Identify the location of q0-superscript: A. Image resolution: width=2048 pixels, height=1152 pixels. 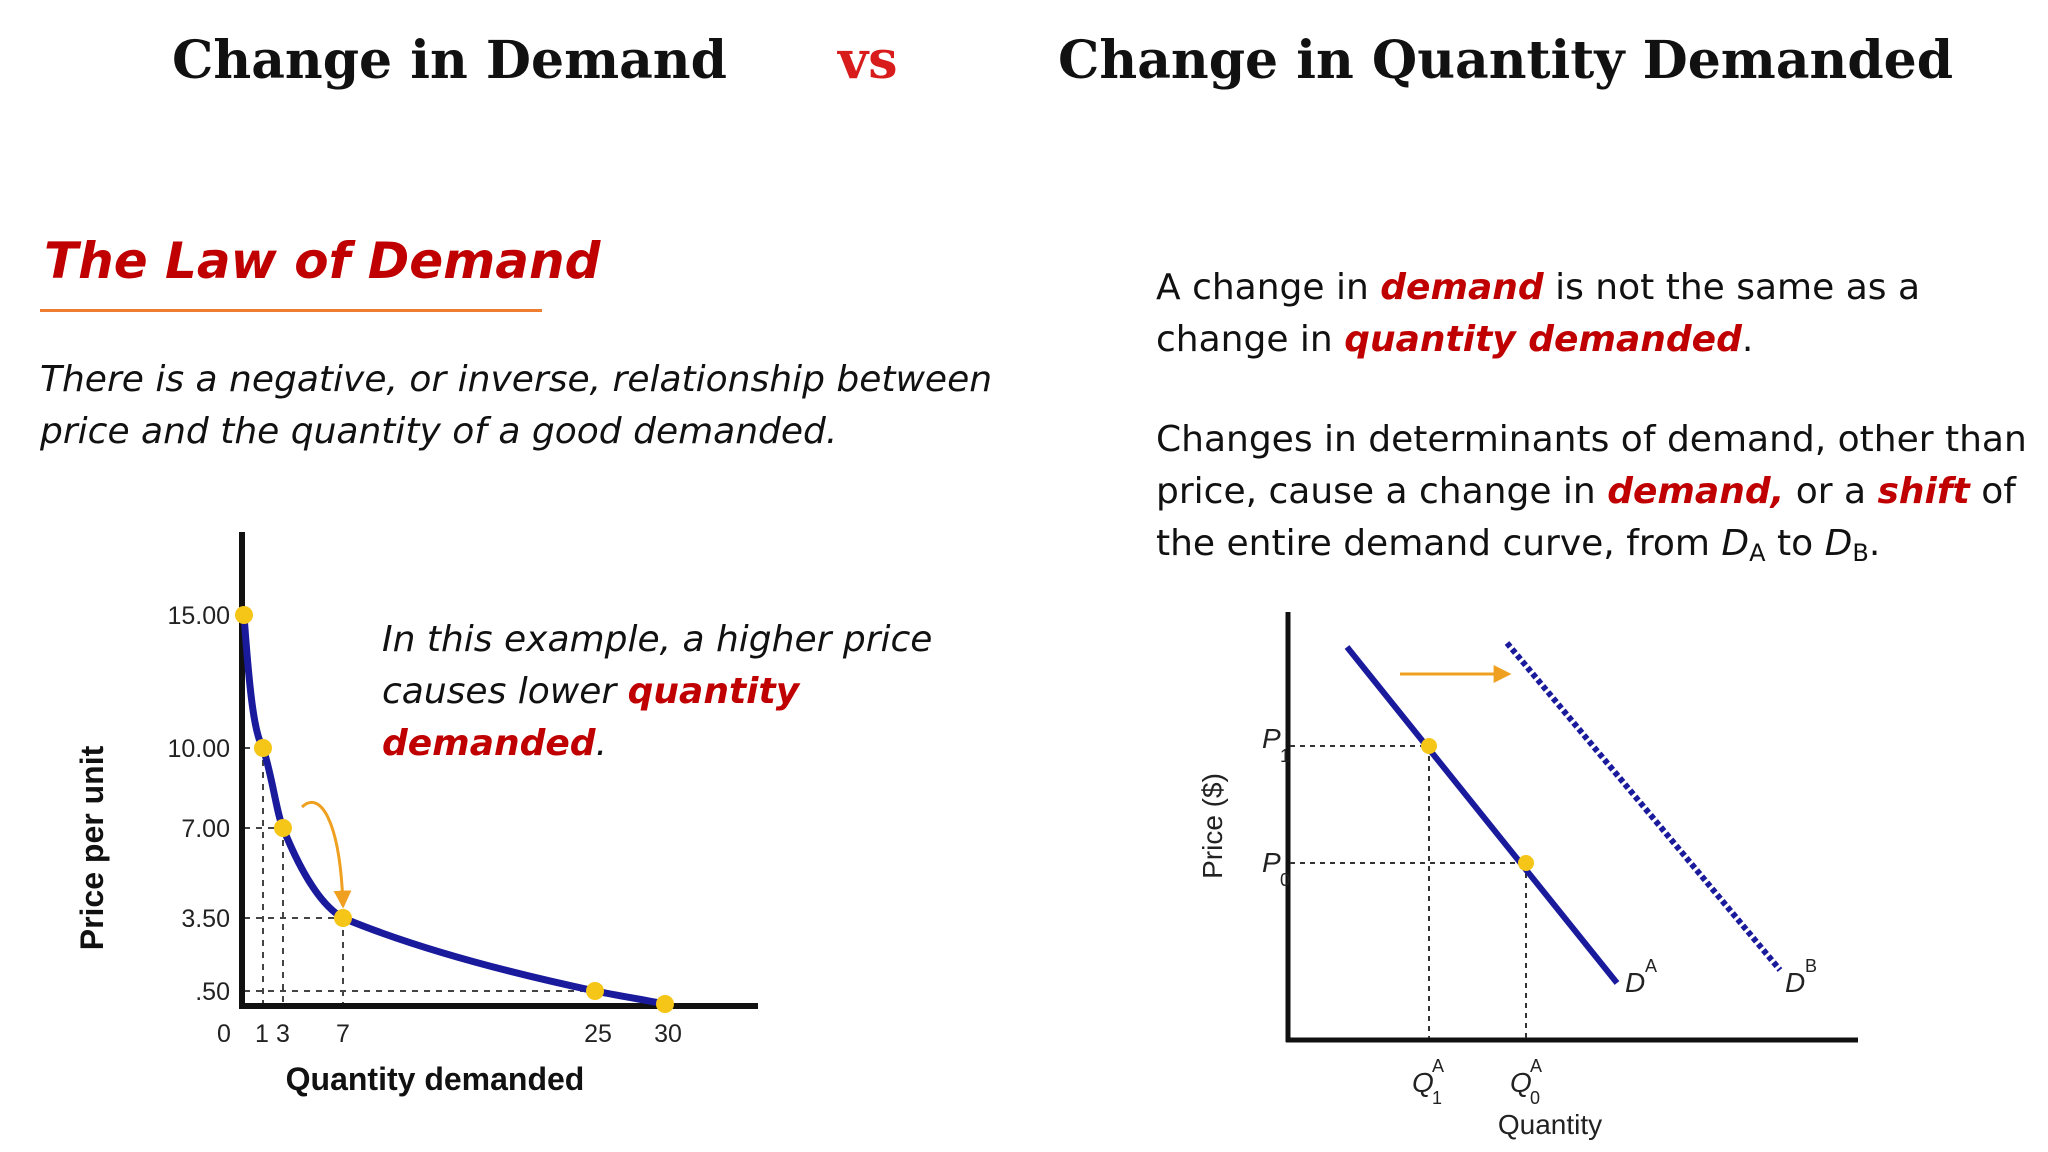
(1536, 1066).